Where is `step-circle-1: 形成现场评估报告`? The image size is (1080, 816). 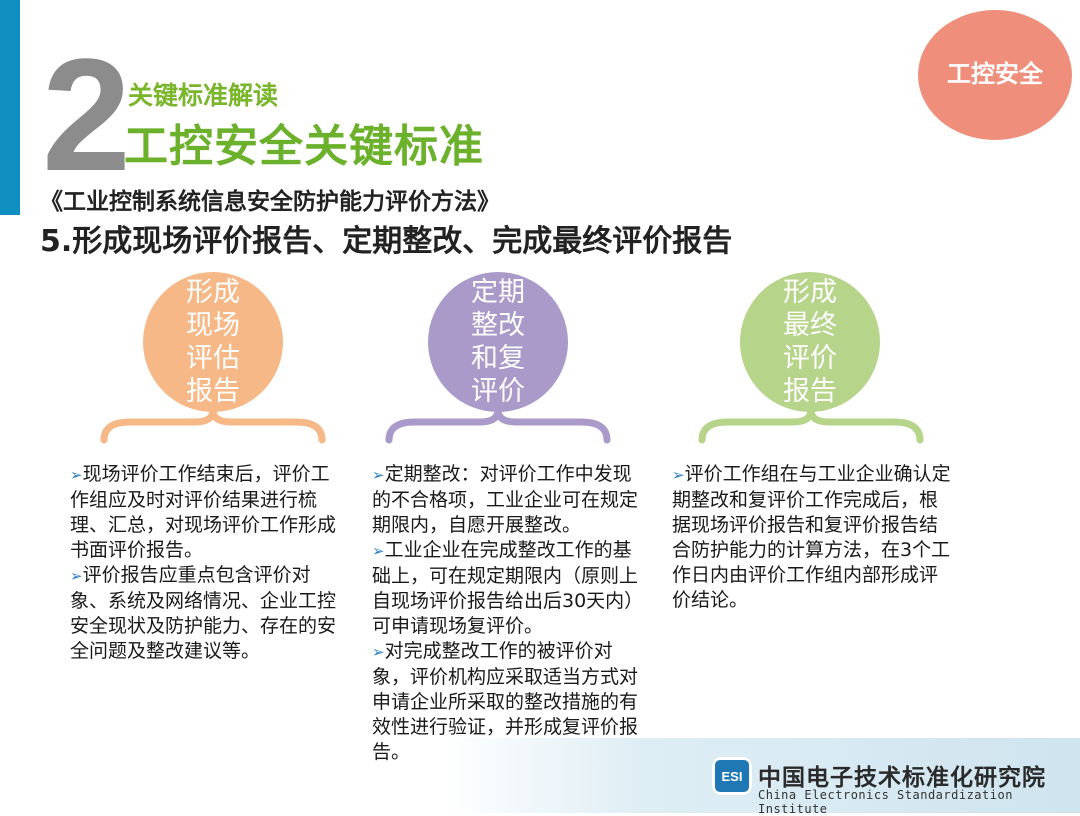
step-circle-1: 形成现场评估报告 is located at coordinates (213, 342).